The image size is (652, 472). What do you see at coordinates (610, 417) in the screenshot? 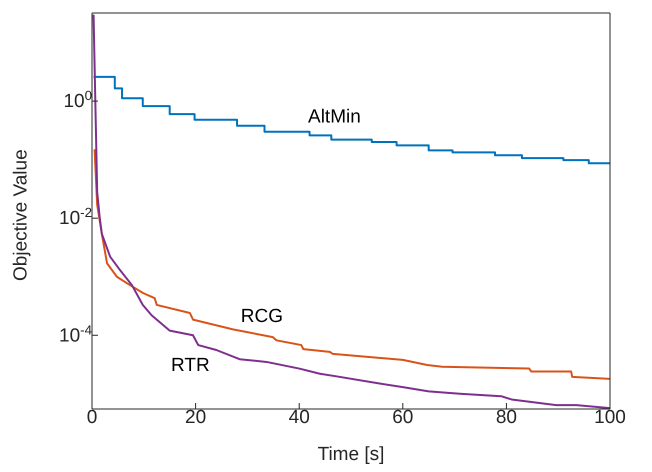
I see `x-tick-label: 100` at bounding box center [610, 417].